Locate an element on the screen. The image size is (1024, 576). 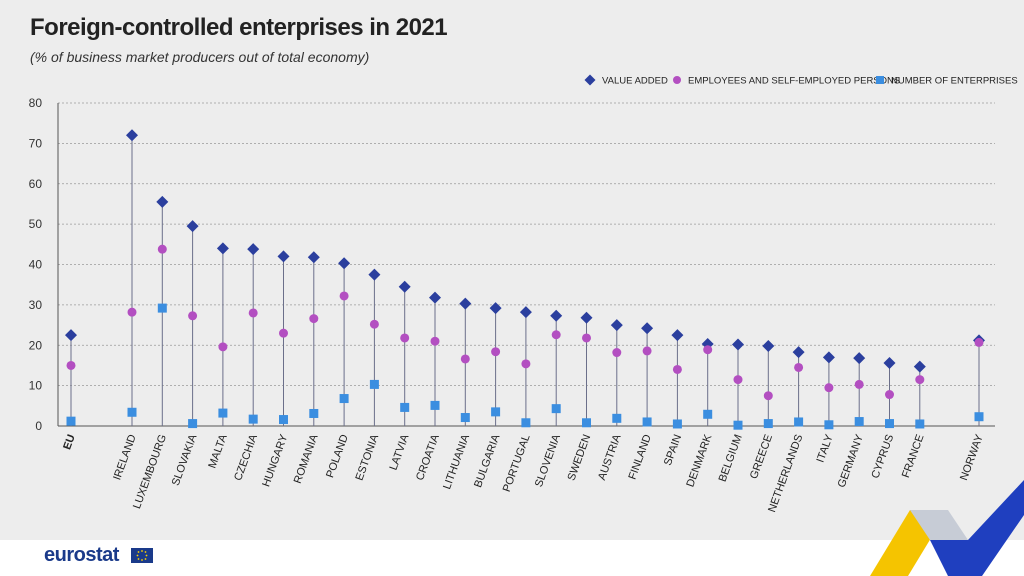
y-tick-label: 60 is located at coordinates (36, 184).